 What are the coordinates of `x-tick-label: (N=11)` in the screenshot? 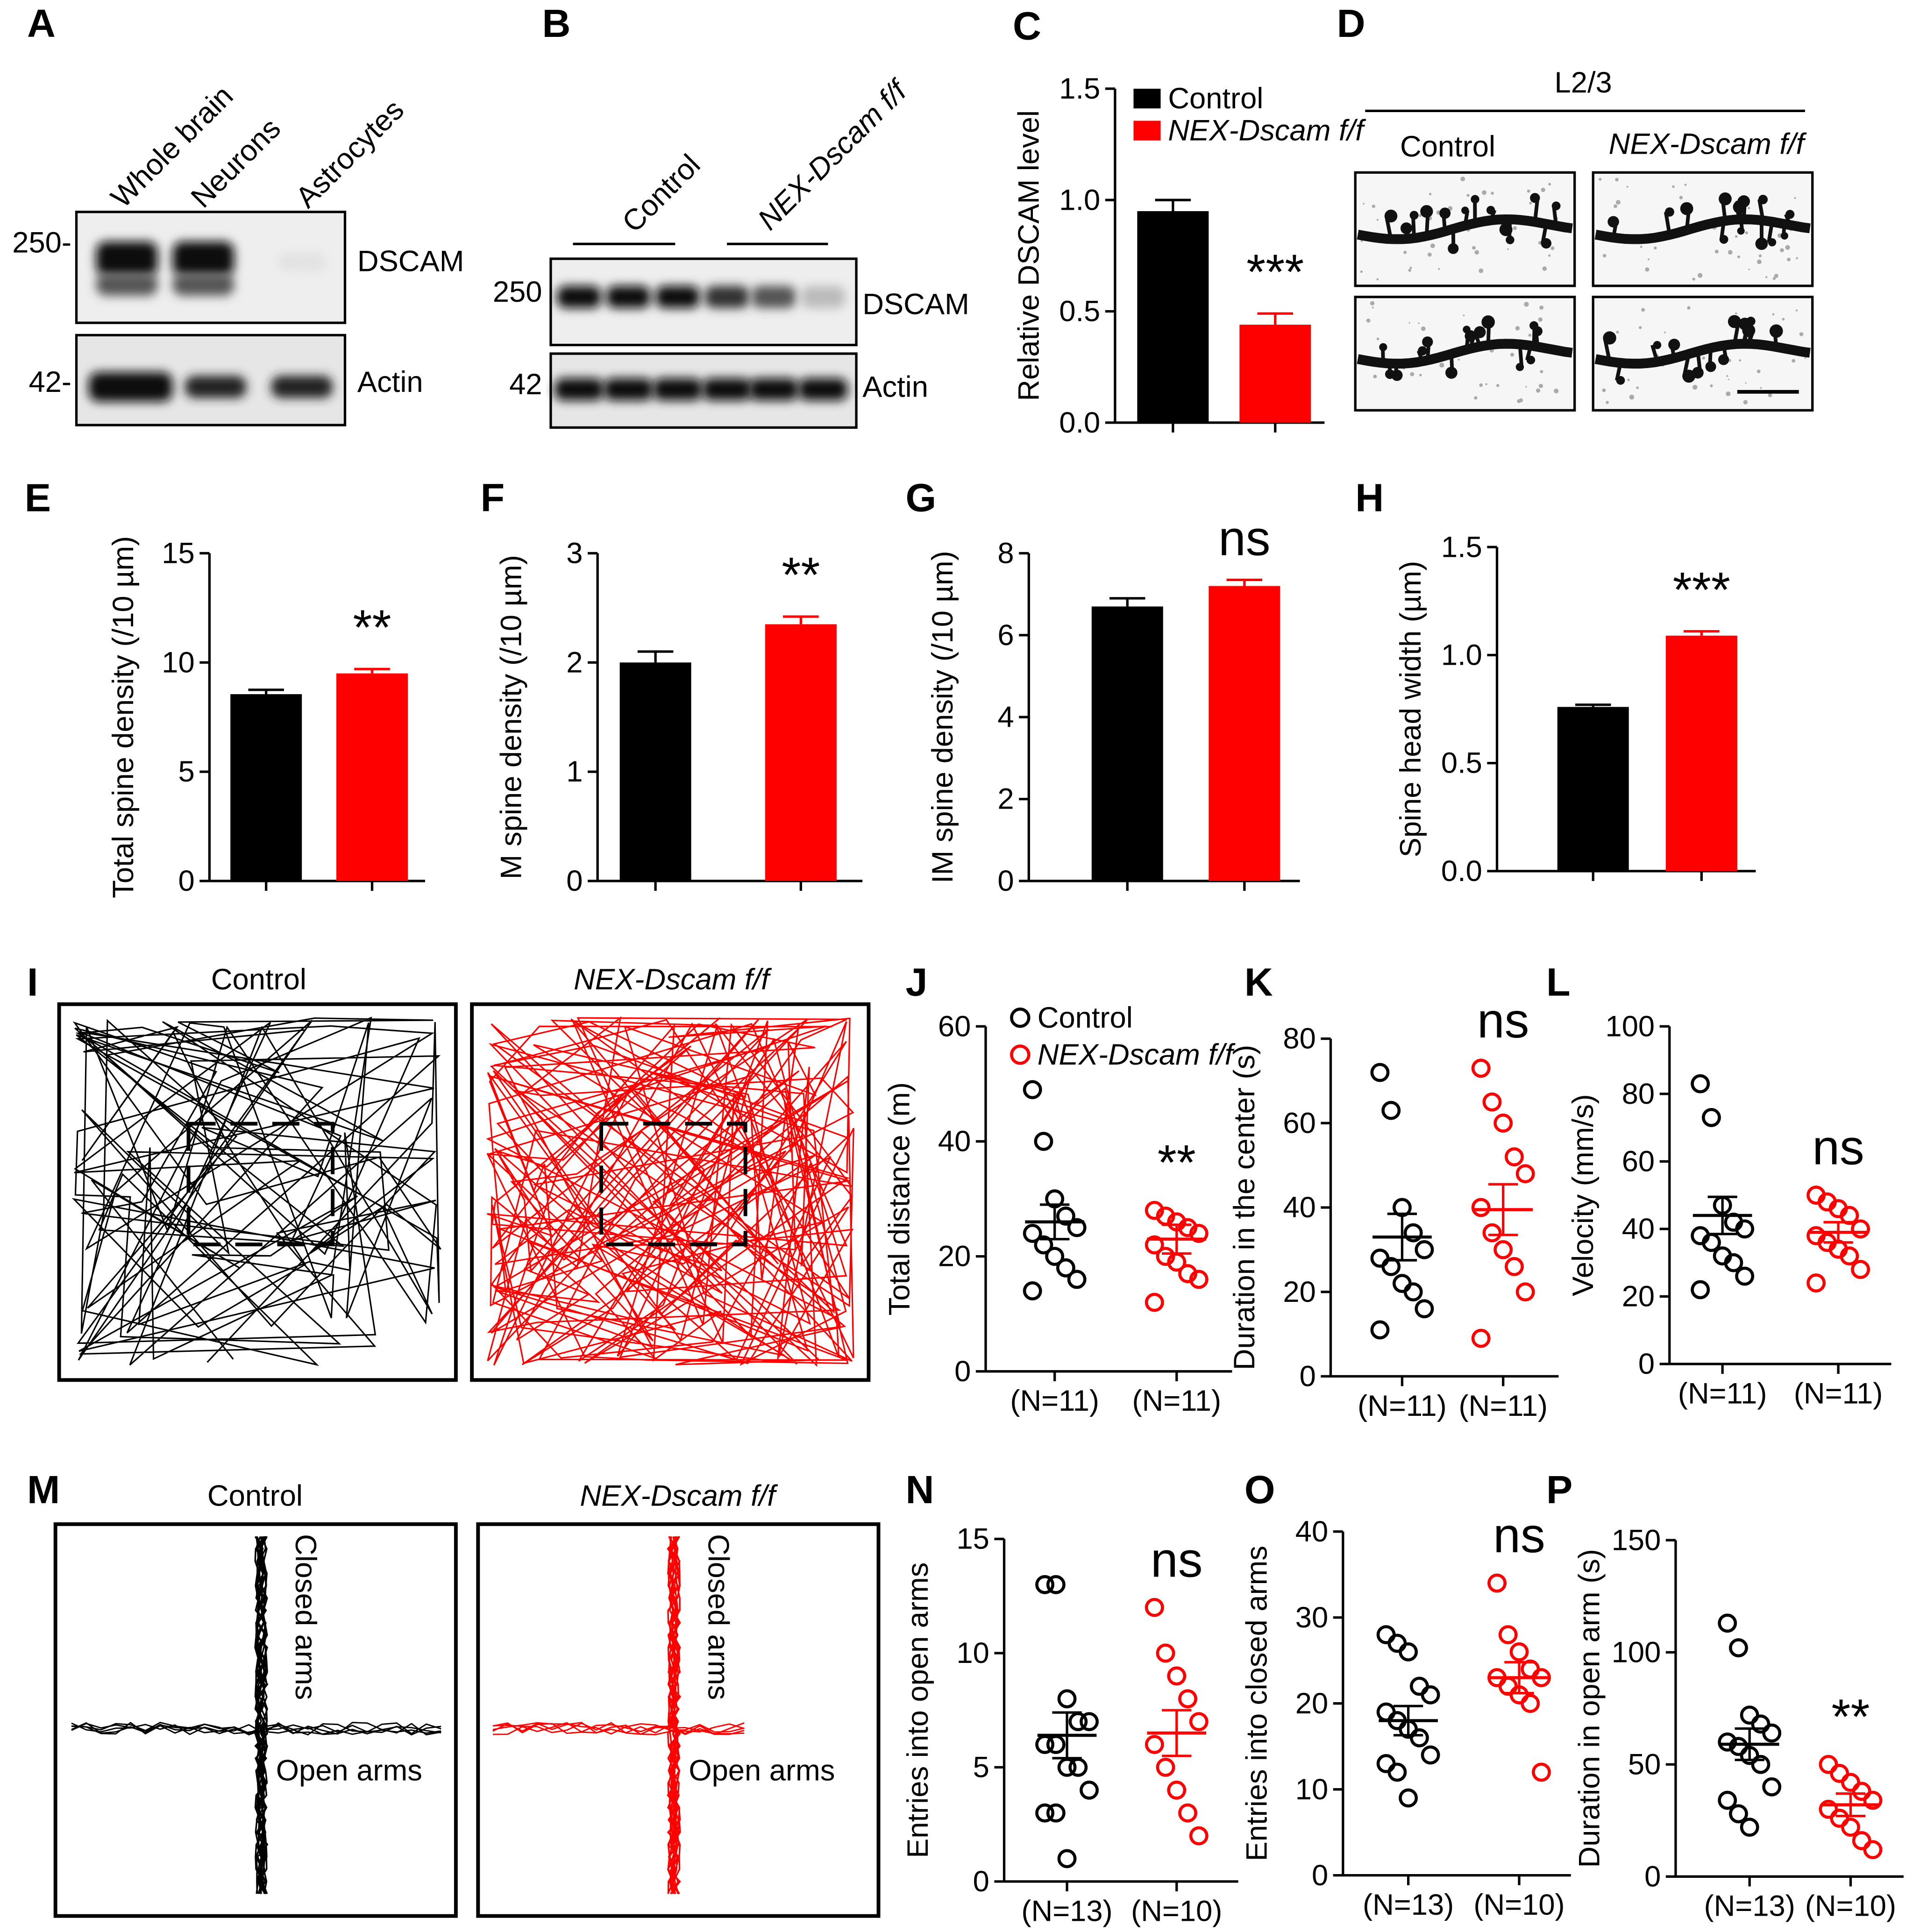 It's located at (1054, 1401).